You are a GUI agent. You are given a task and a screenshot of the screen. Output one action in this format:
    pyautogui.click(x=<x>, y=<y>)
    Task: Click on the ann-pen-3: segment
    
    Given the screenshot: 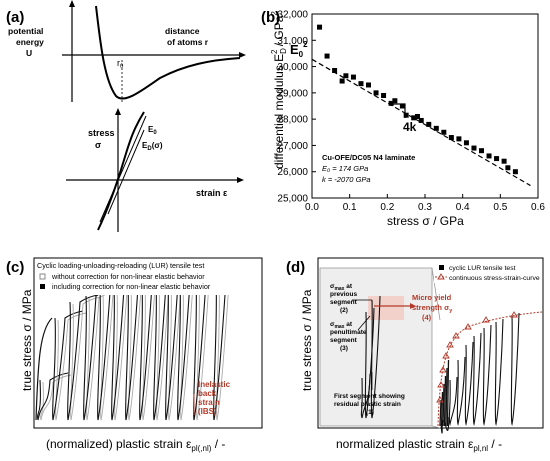 What is the action you would take?
    pyautogui.click(x=344, y=340)
    